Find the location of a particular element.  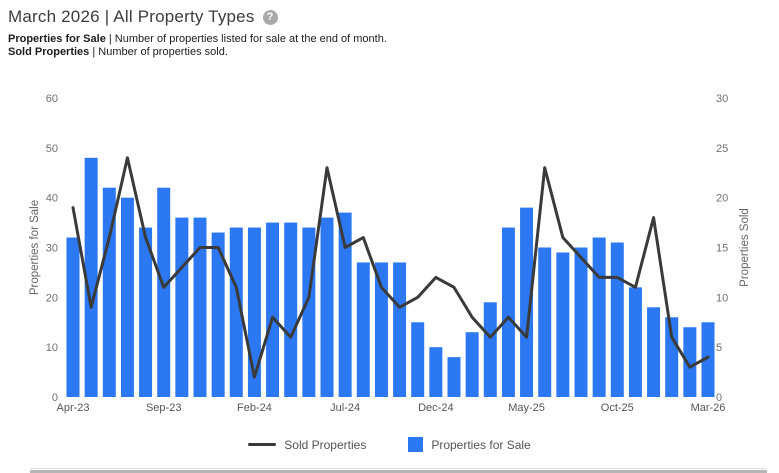

right-axis-tick-label: 25 is located at coordinates (722, 149).